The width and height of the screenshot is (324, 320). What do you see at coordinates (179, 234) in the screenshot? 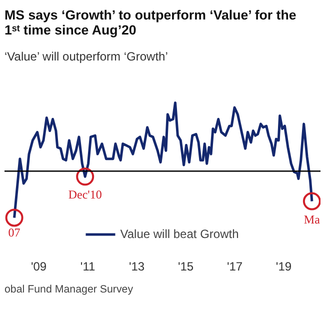
I see `legend-label: Value will beat Growth` at bounding box center [179, 234].